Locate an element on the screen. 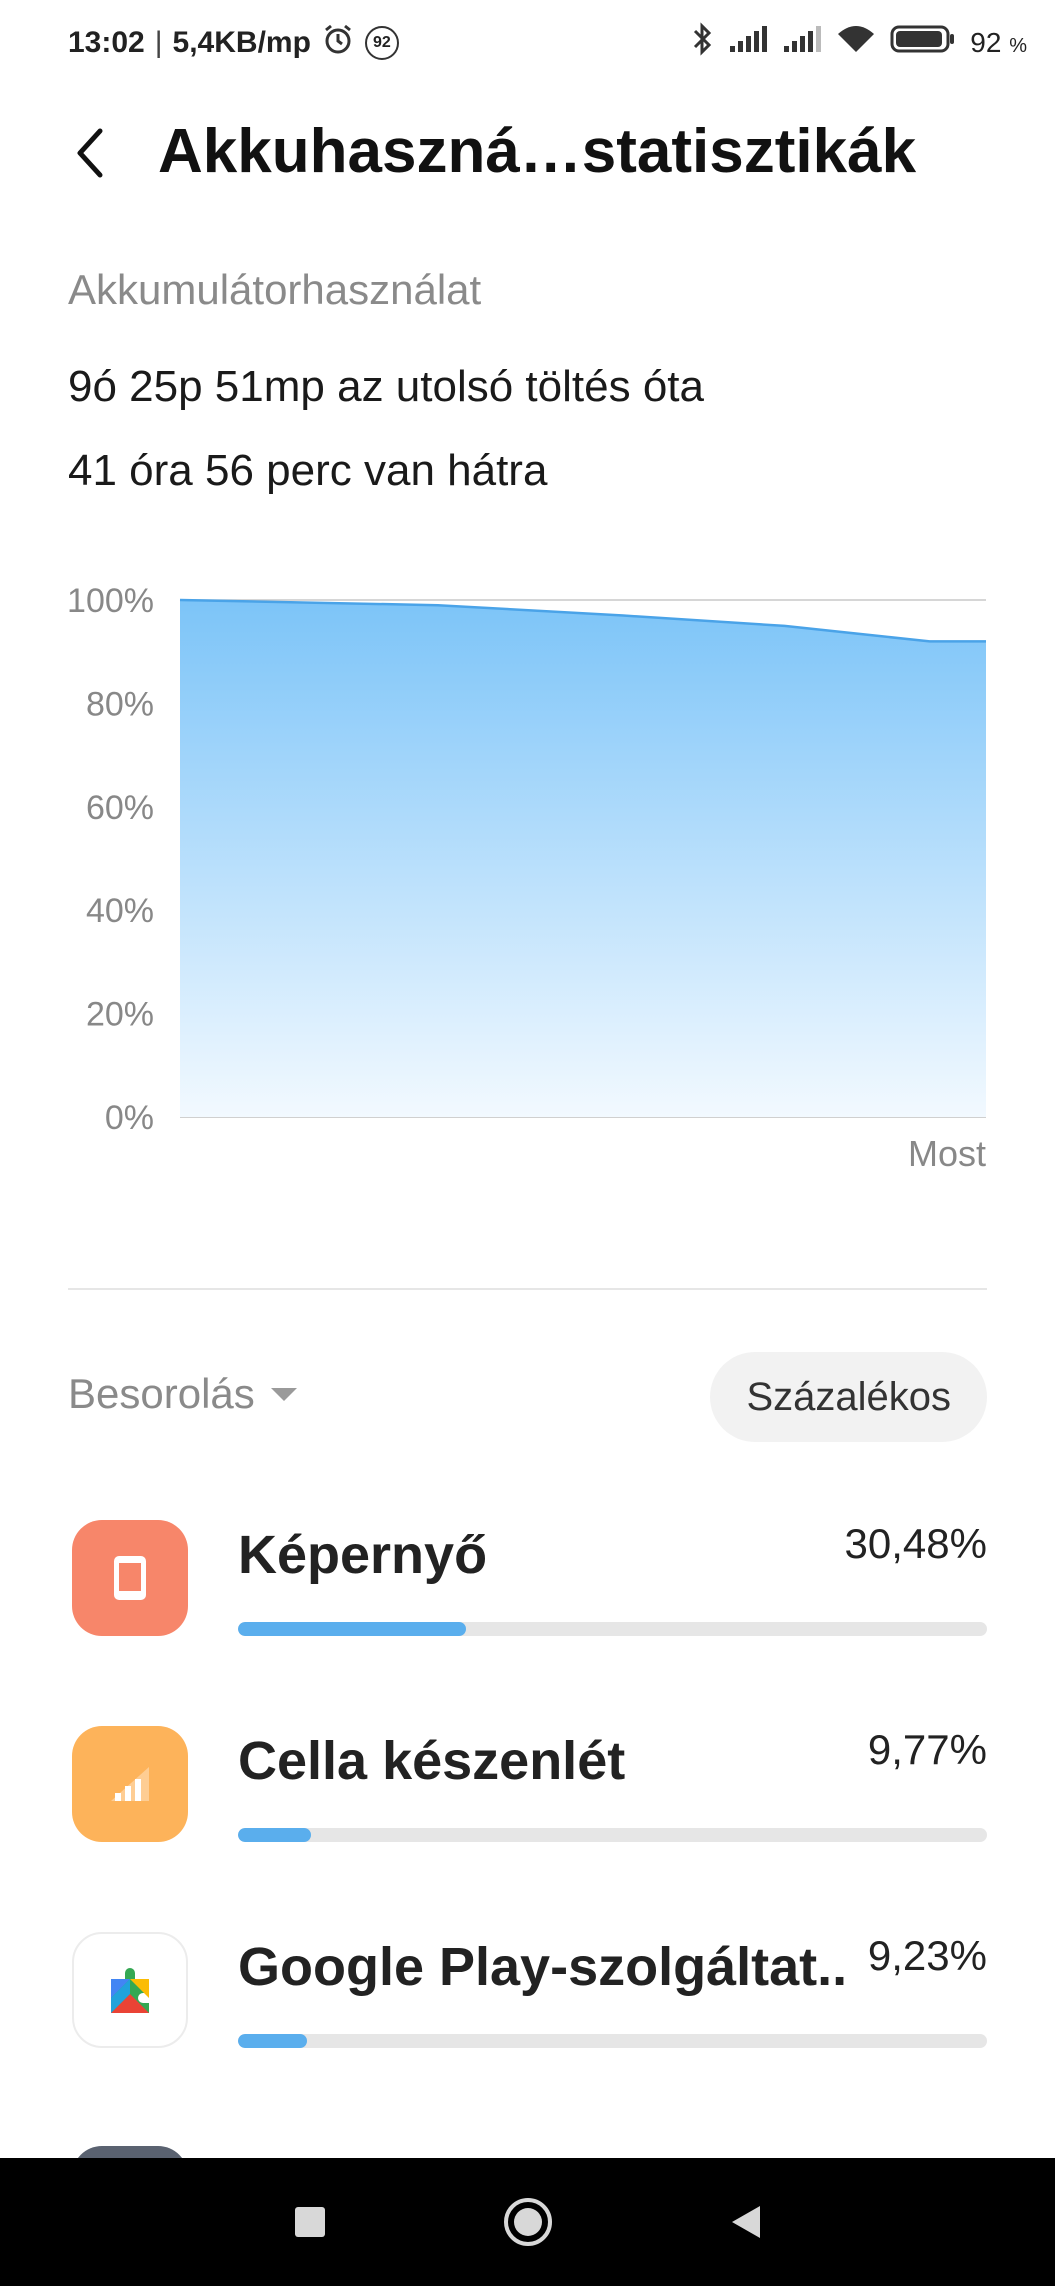 This screenshot has height=2286, width=1055. section-label: Akkumulátorhasználat is located at coordinates (275, 289).